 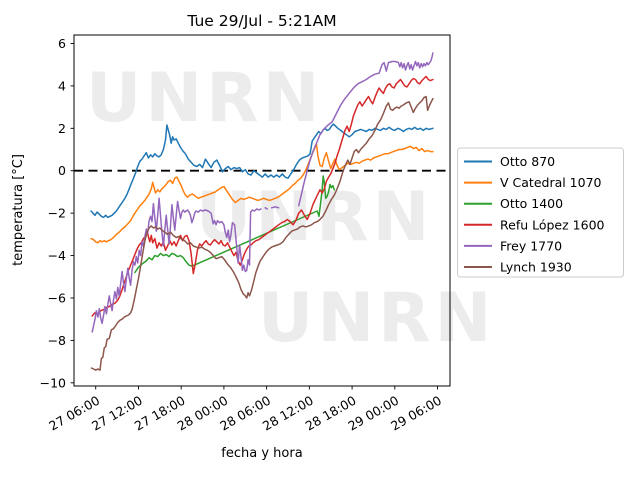 What do you see at coordinates (18, 210) in the screenshot?
I see `y-axis-label: temperatura [°C]` at bounding box center [18, 210].